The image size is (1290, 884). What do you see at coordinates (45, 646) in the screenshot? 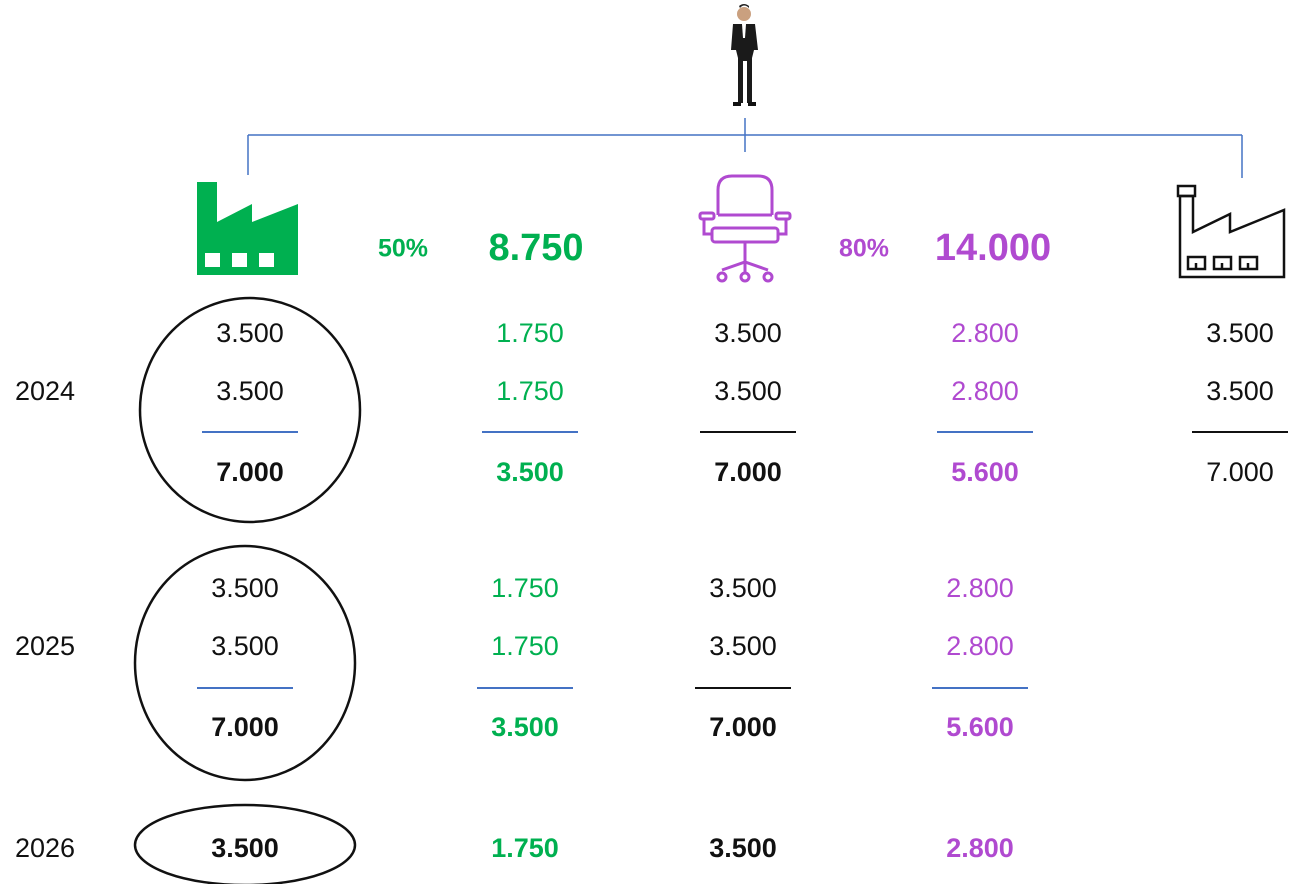
I see `year-label: 2025` at bounding box center [45, 646].